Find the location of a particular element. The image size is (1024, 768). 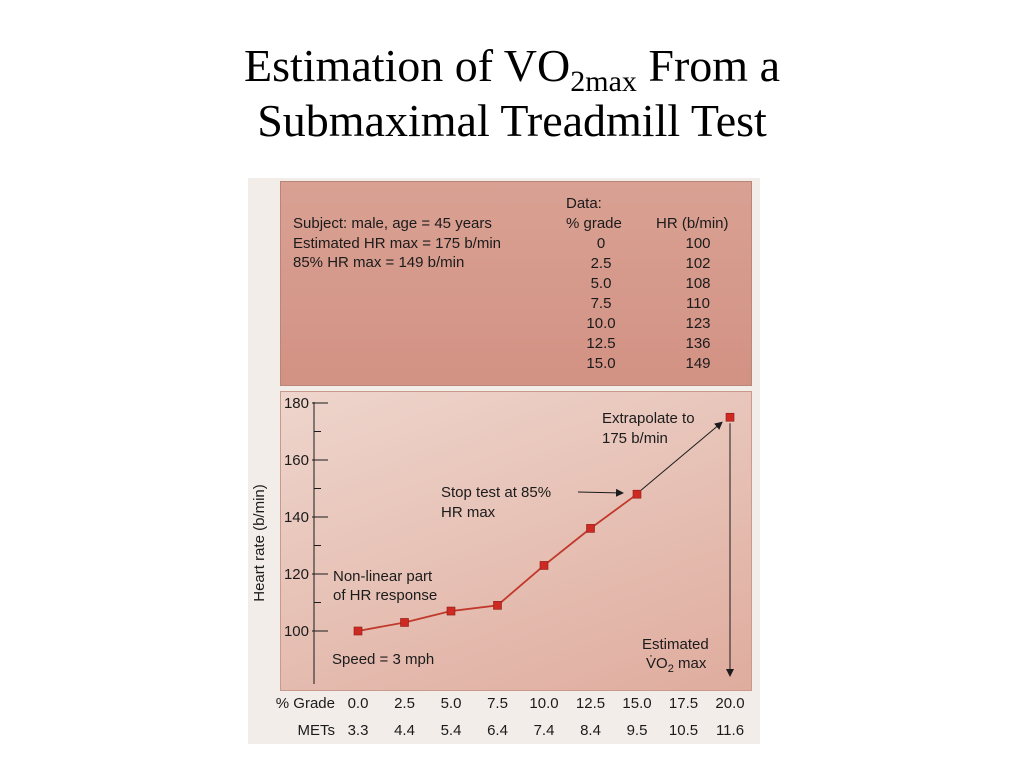

x-tick-label-mets: 8.4 is located at coordinates (590, 730).